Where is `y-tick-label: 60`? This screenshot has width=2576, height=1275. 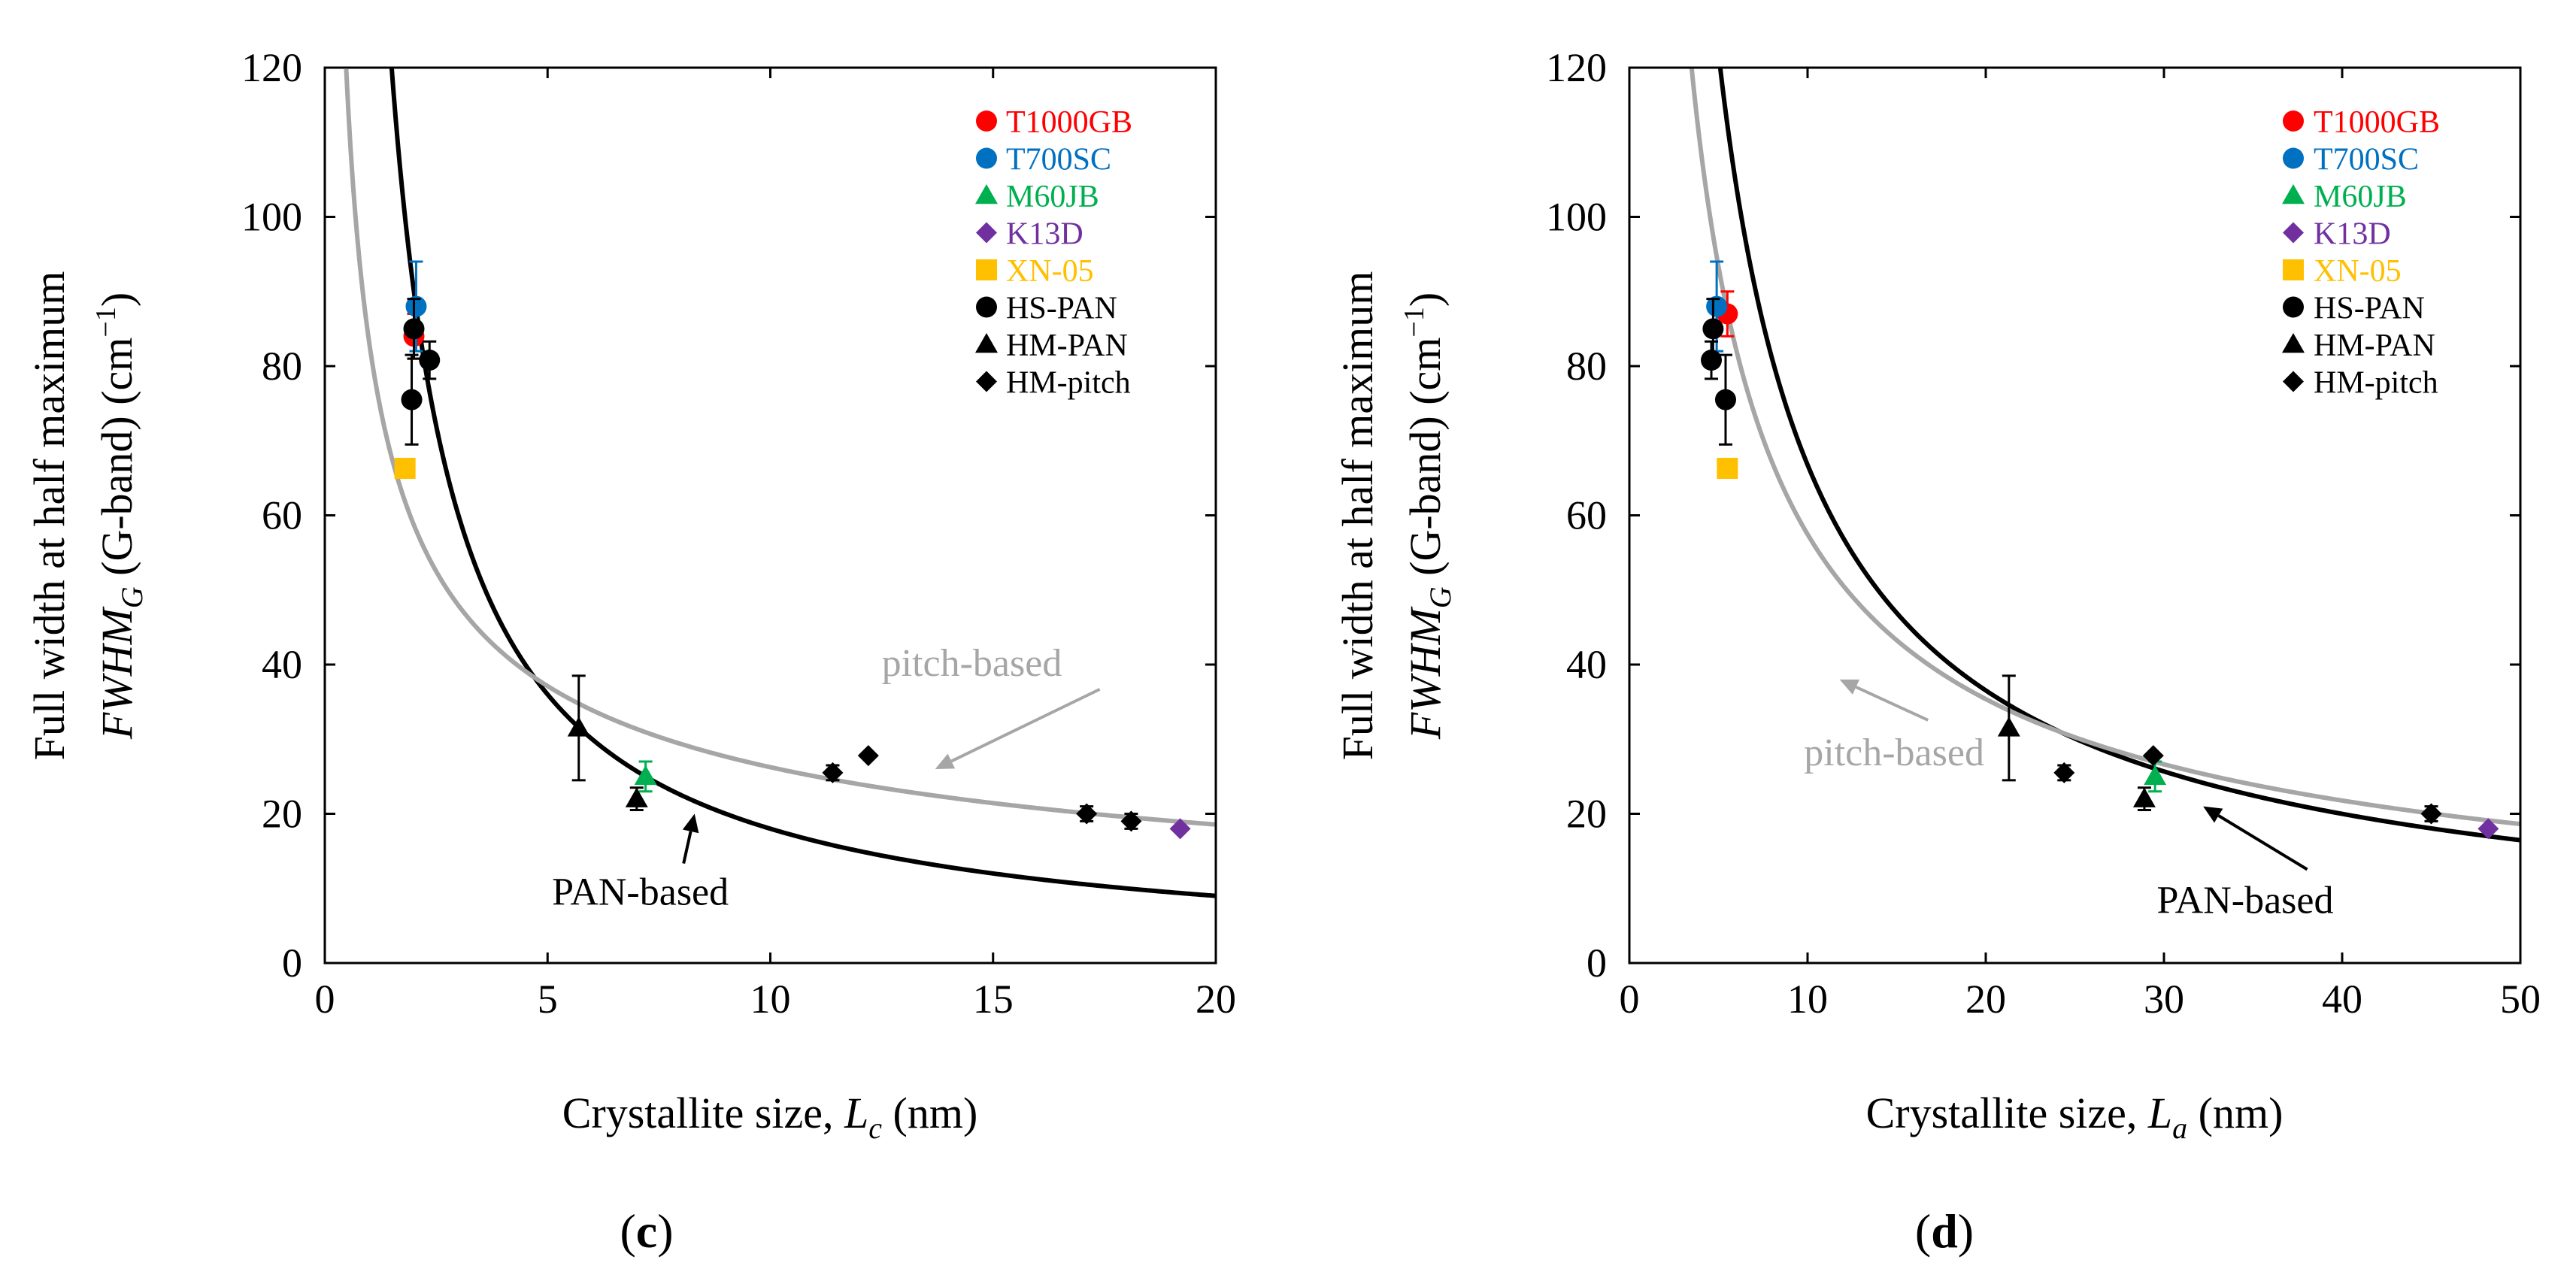
y-tick-label: 60 is located at coordinates (1586, 515).